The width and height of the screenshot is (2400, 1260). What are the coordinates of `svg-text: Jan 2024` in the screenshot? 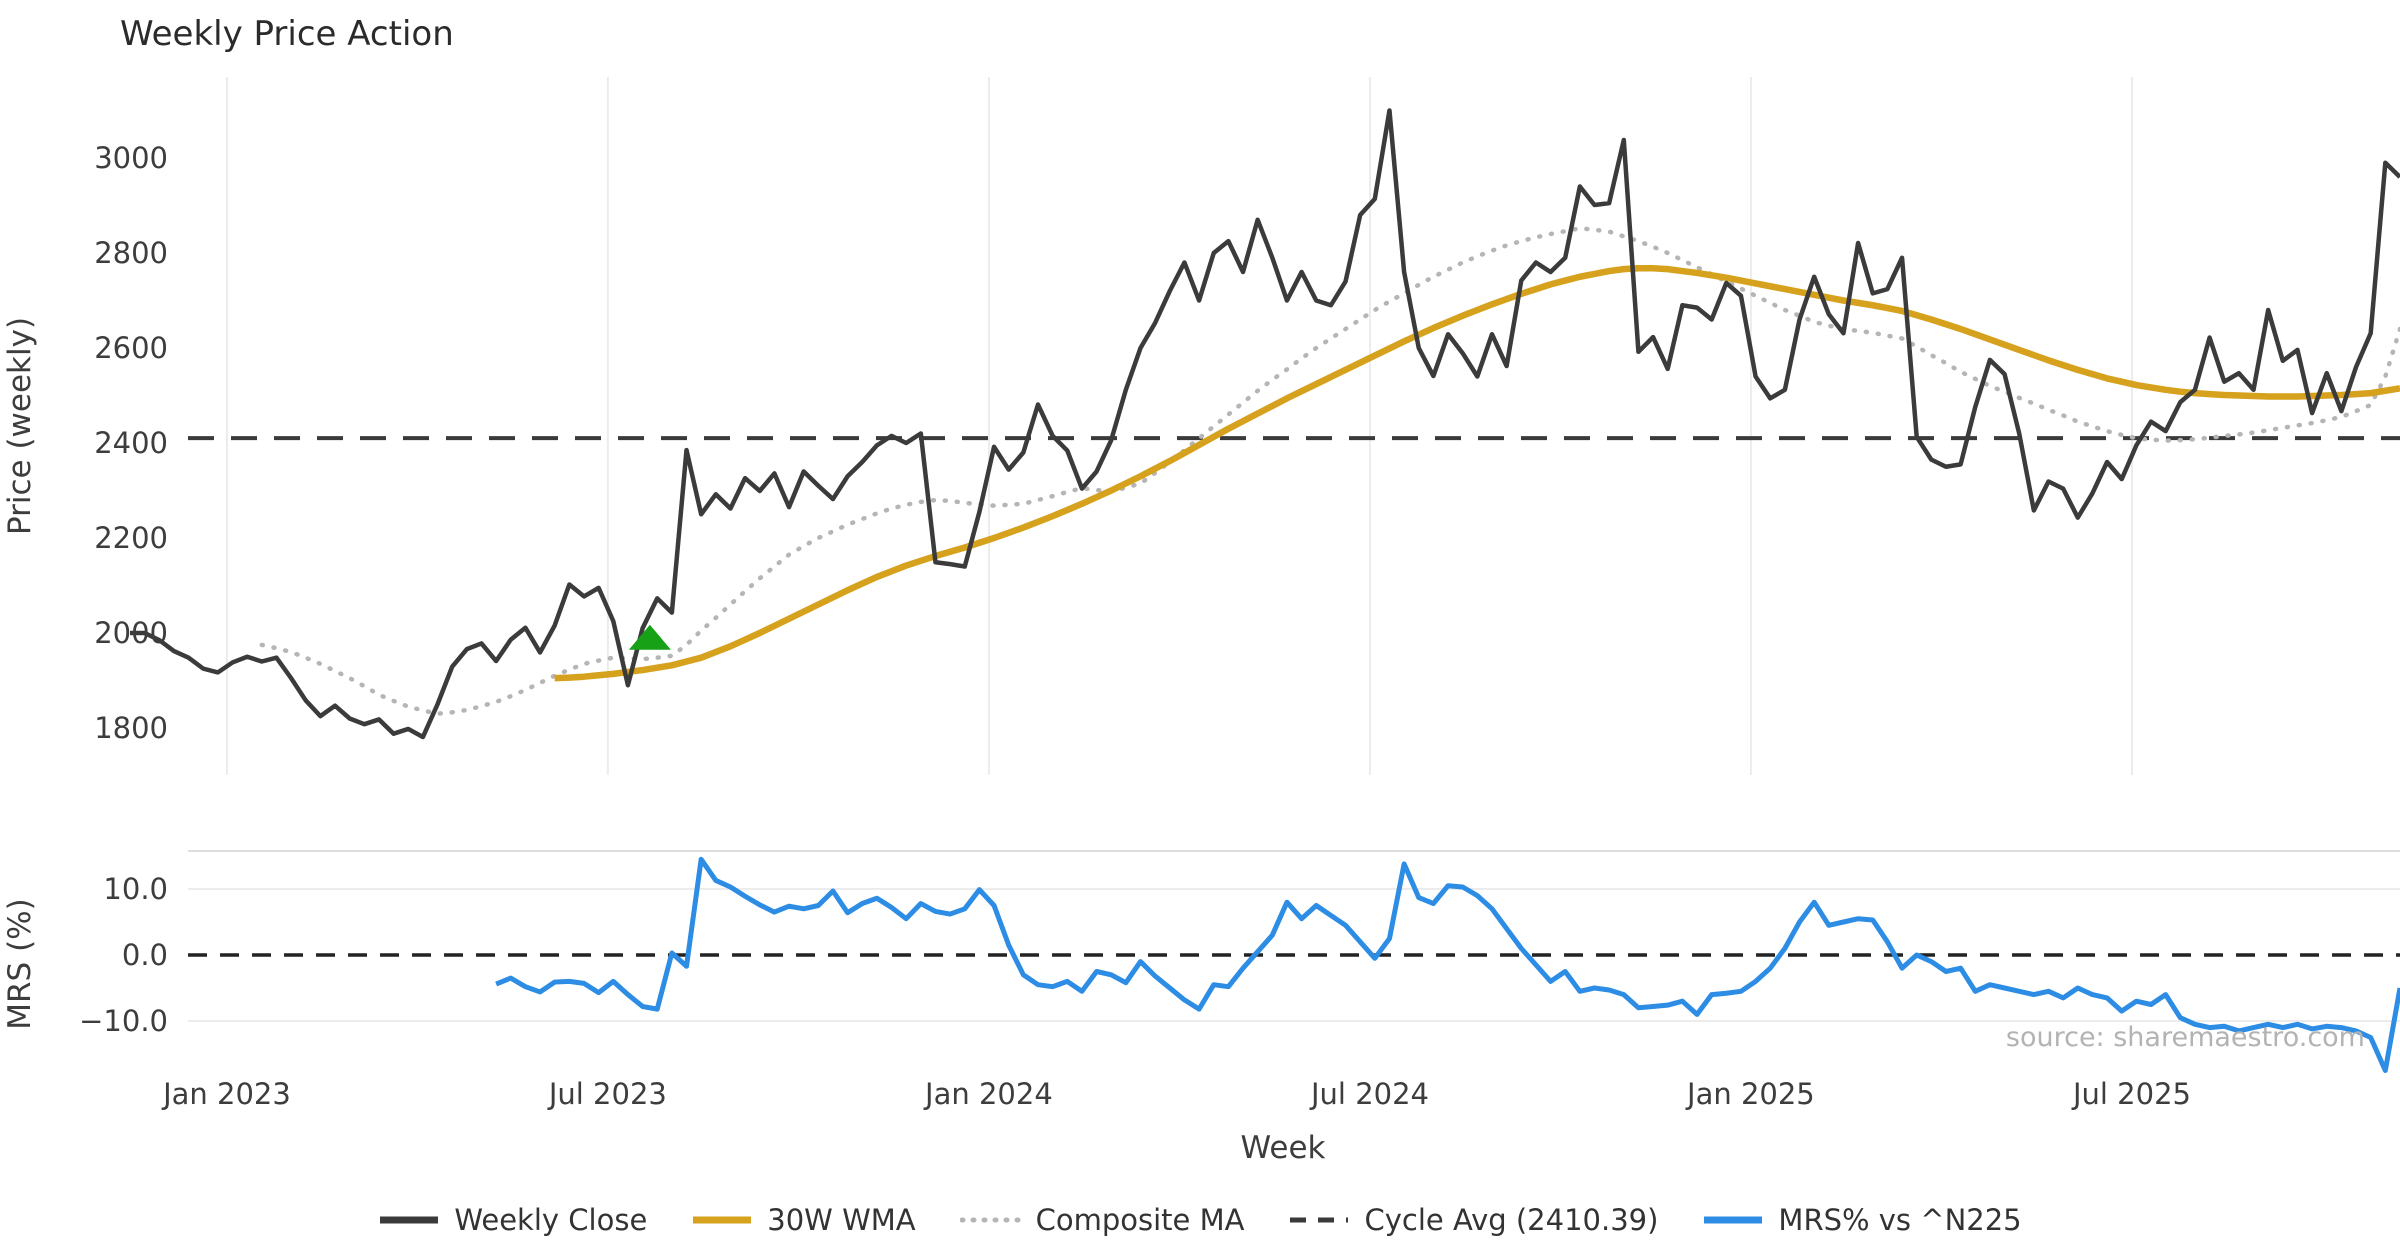 It's located at (988, 1094).